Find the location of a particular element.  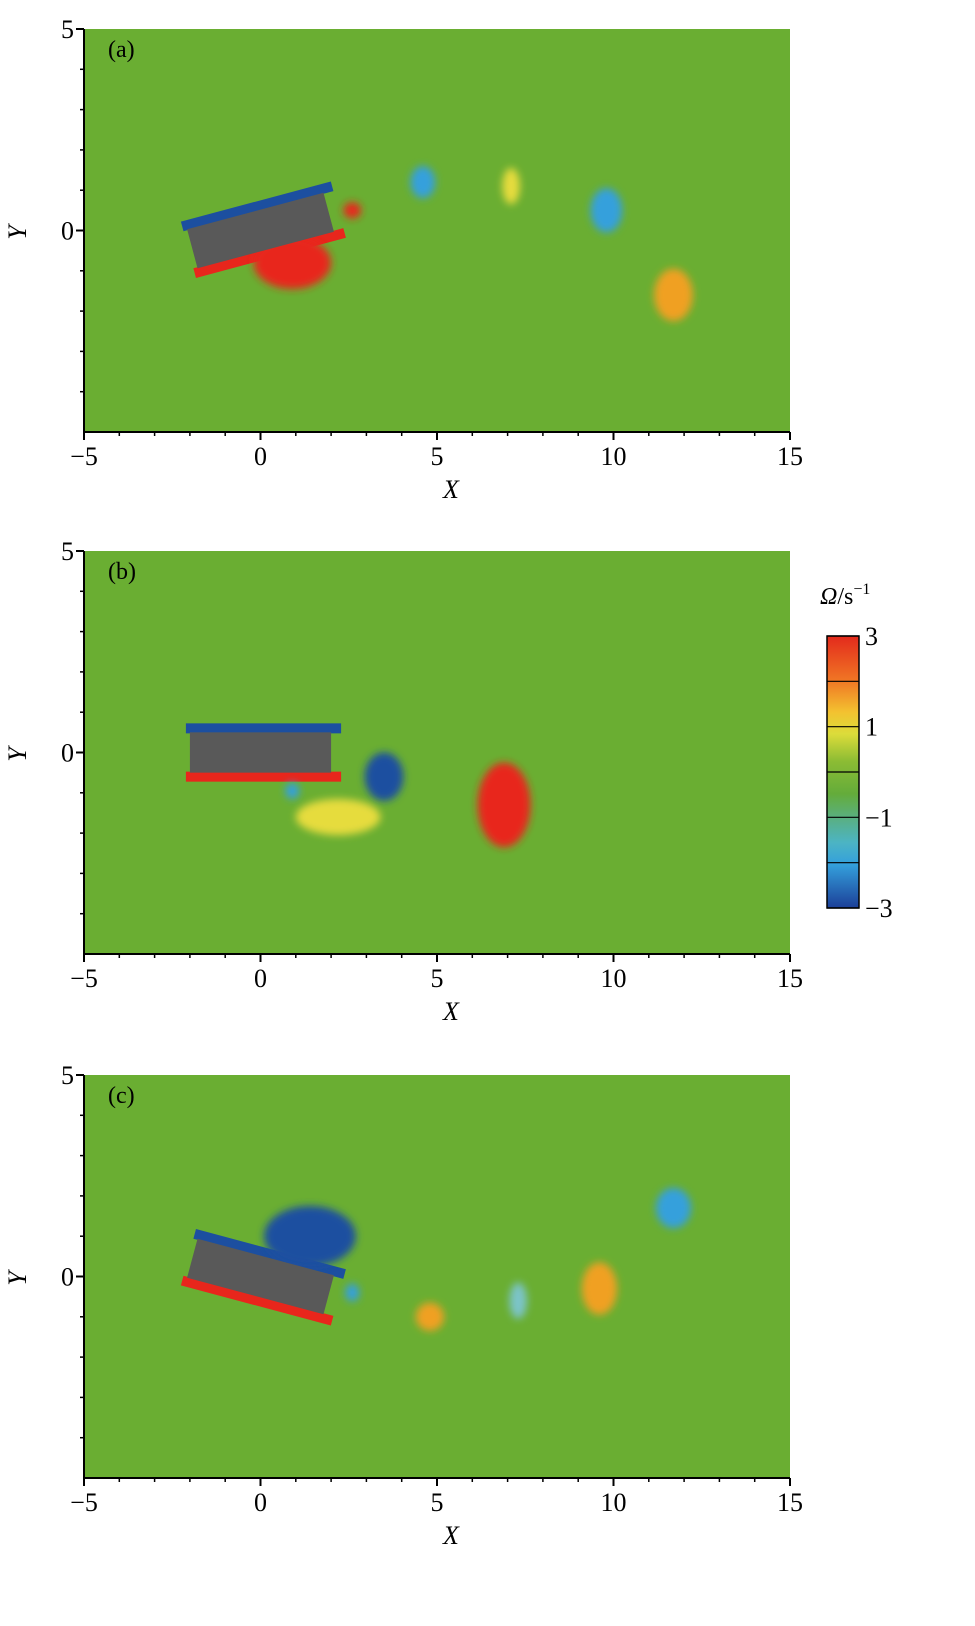

colorbar: Ω/s−1 31−1−3 is located at coordinates (856, 752).